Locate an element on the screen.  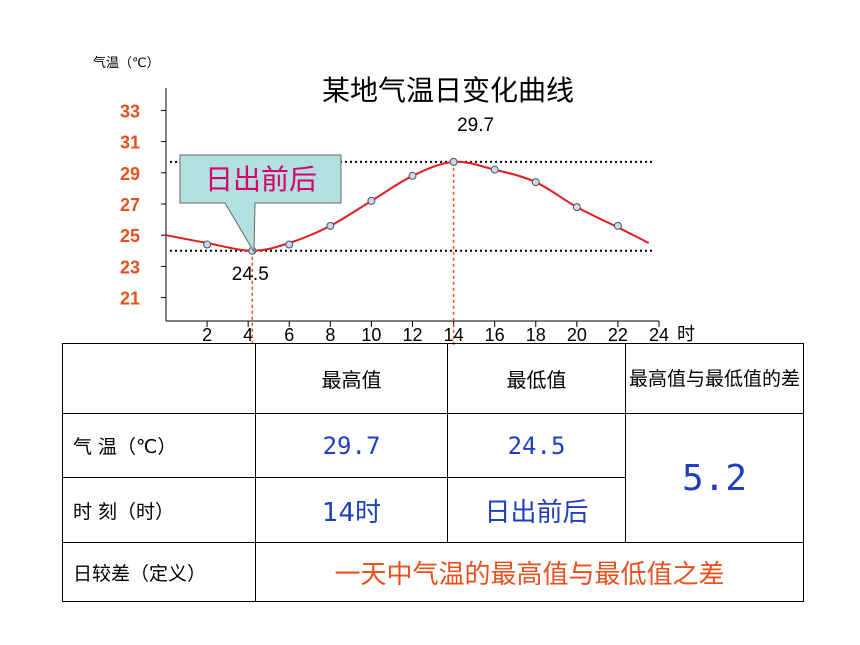
temperature-min-value: 24.5 is located at coordinates (536, 445).